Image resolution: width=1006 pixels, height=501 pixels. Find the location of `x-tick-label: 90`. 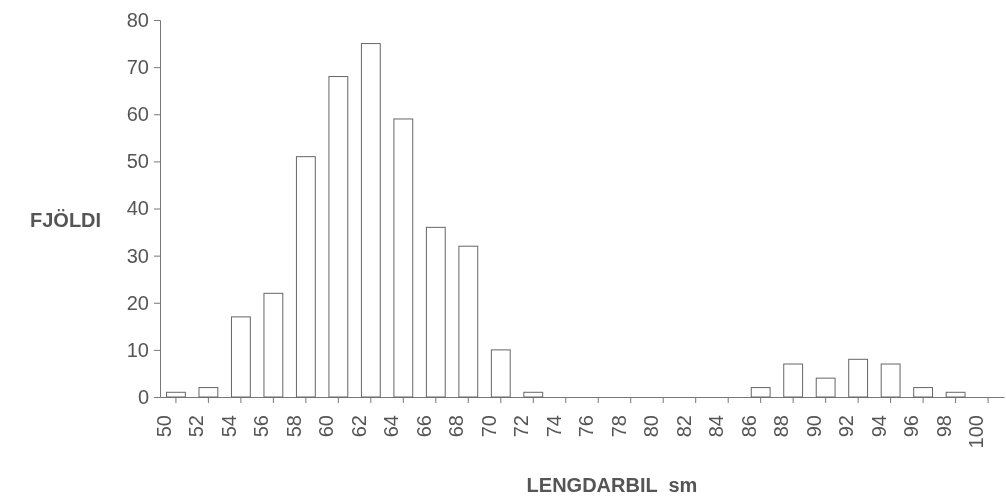

x-tick-label: 90 is located at coordinates (813, 426).